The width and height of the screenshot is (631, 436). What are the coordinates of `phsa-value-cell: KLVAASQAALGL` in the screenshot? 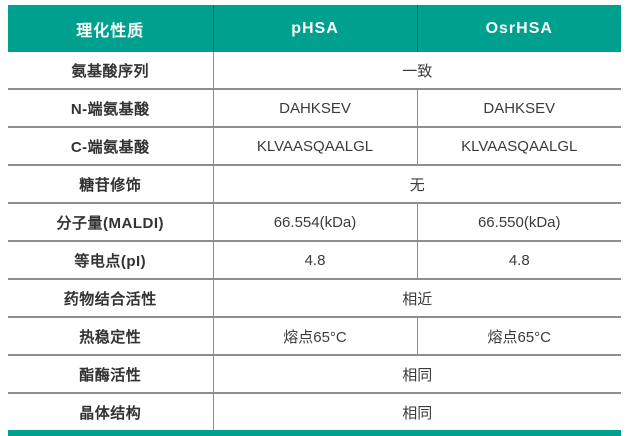 It's located at (314, 145).